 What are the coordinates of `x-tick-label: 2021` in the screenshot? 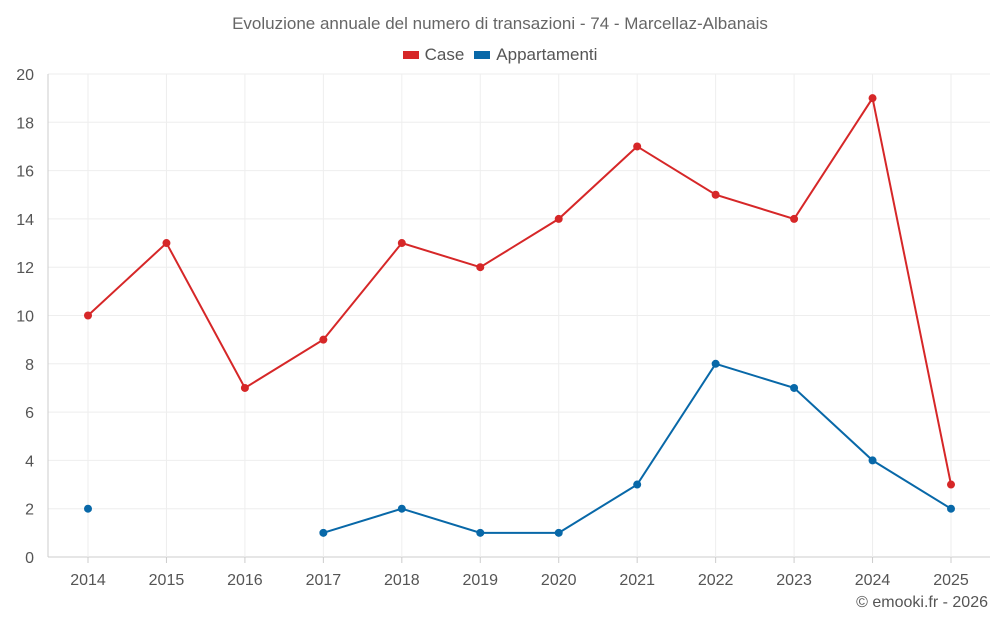 It's located at (637, 580).